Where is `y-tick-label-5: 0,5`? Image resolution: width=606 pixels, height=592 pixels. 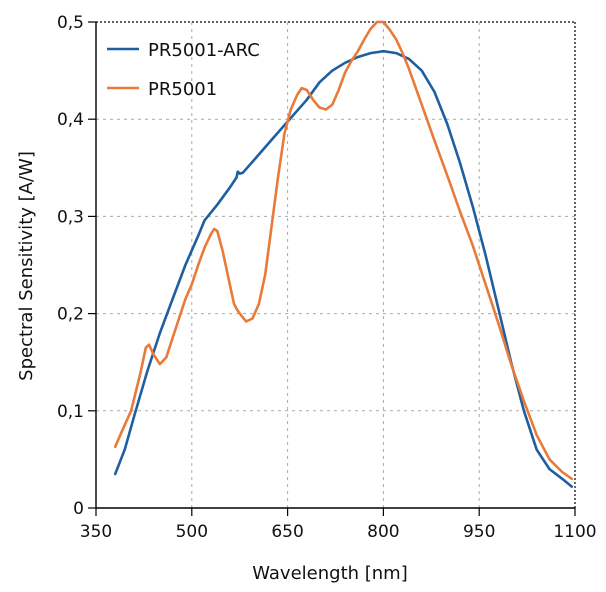
y-tick-label-5: 0,5 is located at coordinates (70, 23).